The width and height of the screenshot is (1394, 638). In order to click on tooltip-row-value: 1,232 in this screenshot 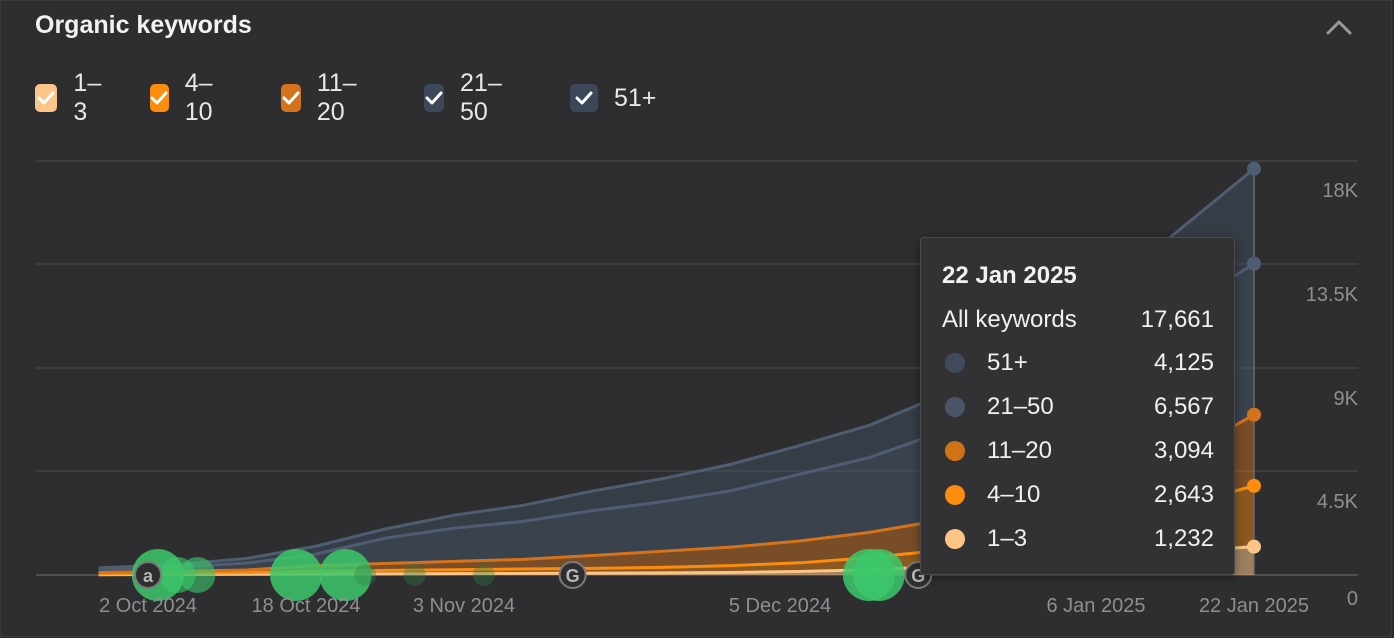, I will do `click(1183, 538)`.